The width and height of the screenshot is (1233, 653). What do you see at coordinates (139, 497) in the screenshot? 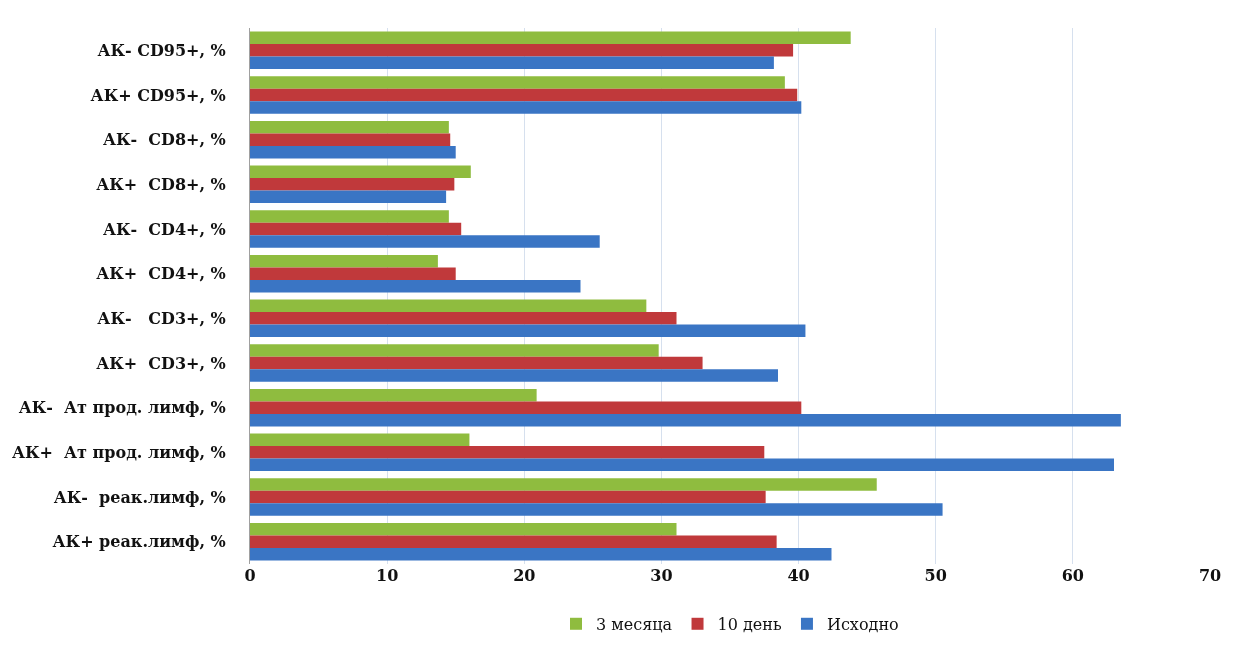
I see `y-tick-label: АК- реак.лимф, %` at bounding box center [139, 497].